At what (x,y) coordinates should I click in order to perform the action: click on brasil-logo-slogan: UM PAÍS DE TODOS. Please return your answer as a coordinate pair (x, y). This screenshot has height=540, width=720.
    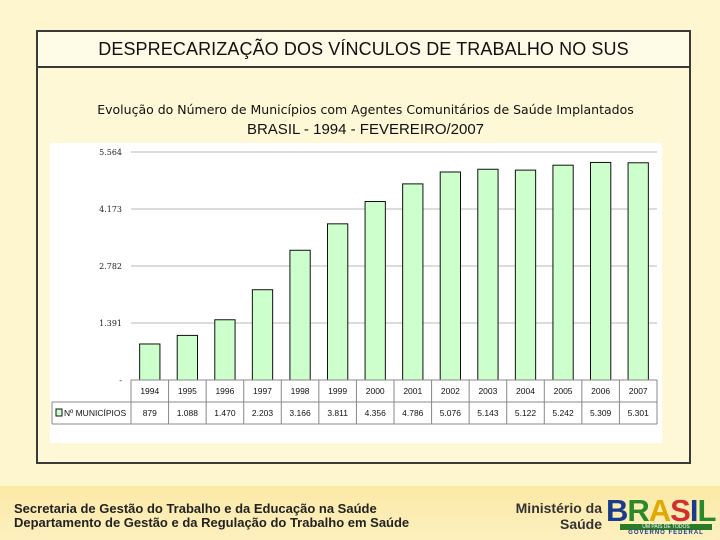
    Looking at the image, I should click on (666, 527).